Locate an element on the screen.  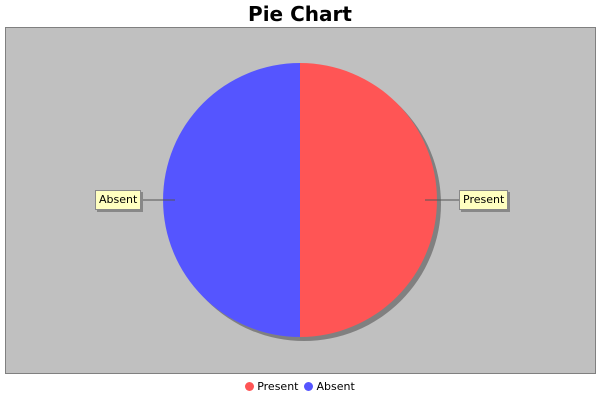
slice-label-absent: Absent is located at coordinates (118, 200).